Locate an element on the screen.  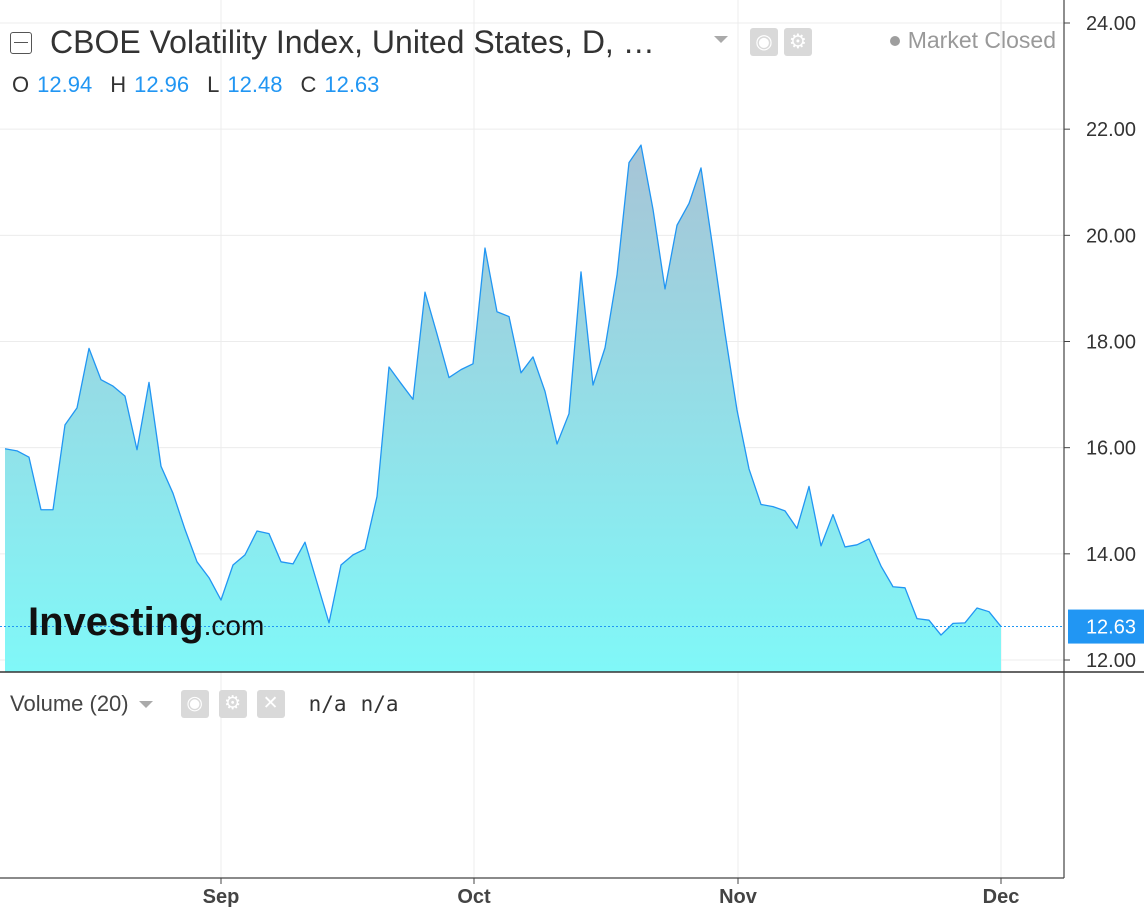
x-tick-label: Nov is located at coordinates (738, 897).